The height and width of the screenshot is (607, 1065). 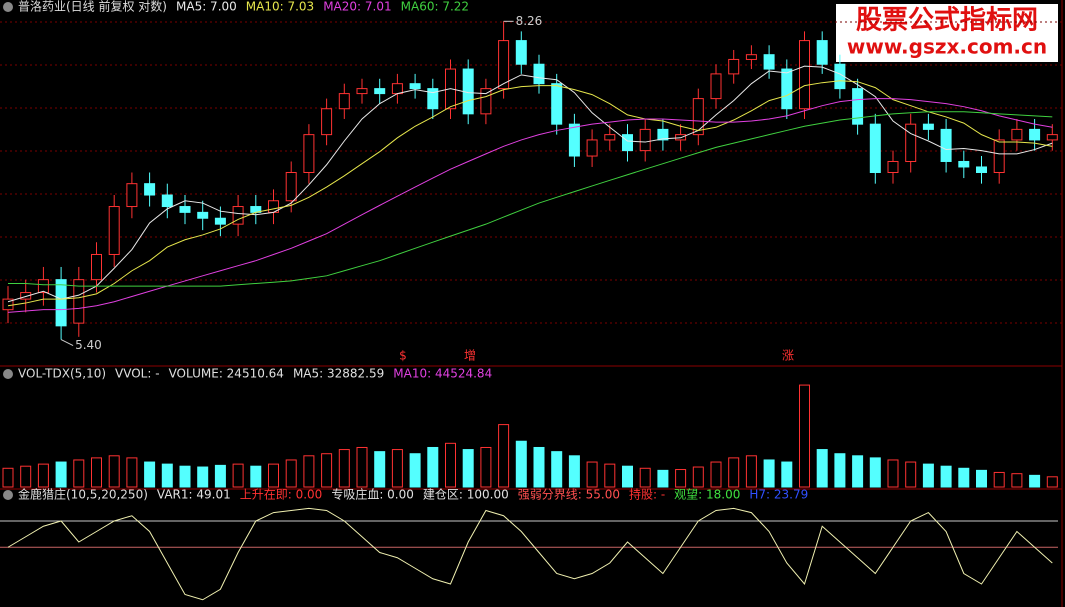 I want to click on menu-icon, so click(x=8, y=7).